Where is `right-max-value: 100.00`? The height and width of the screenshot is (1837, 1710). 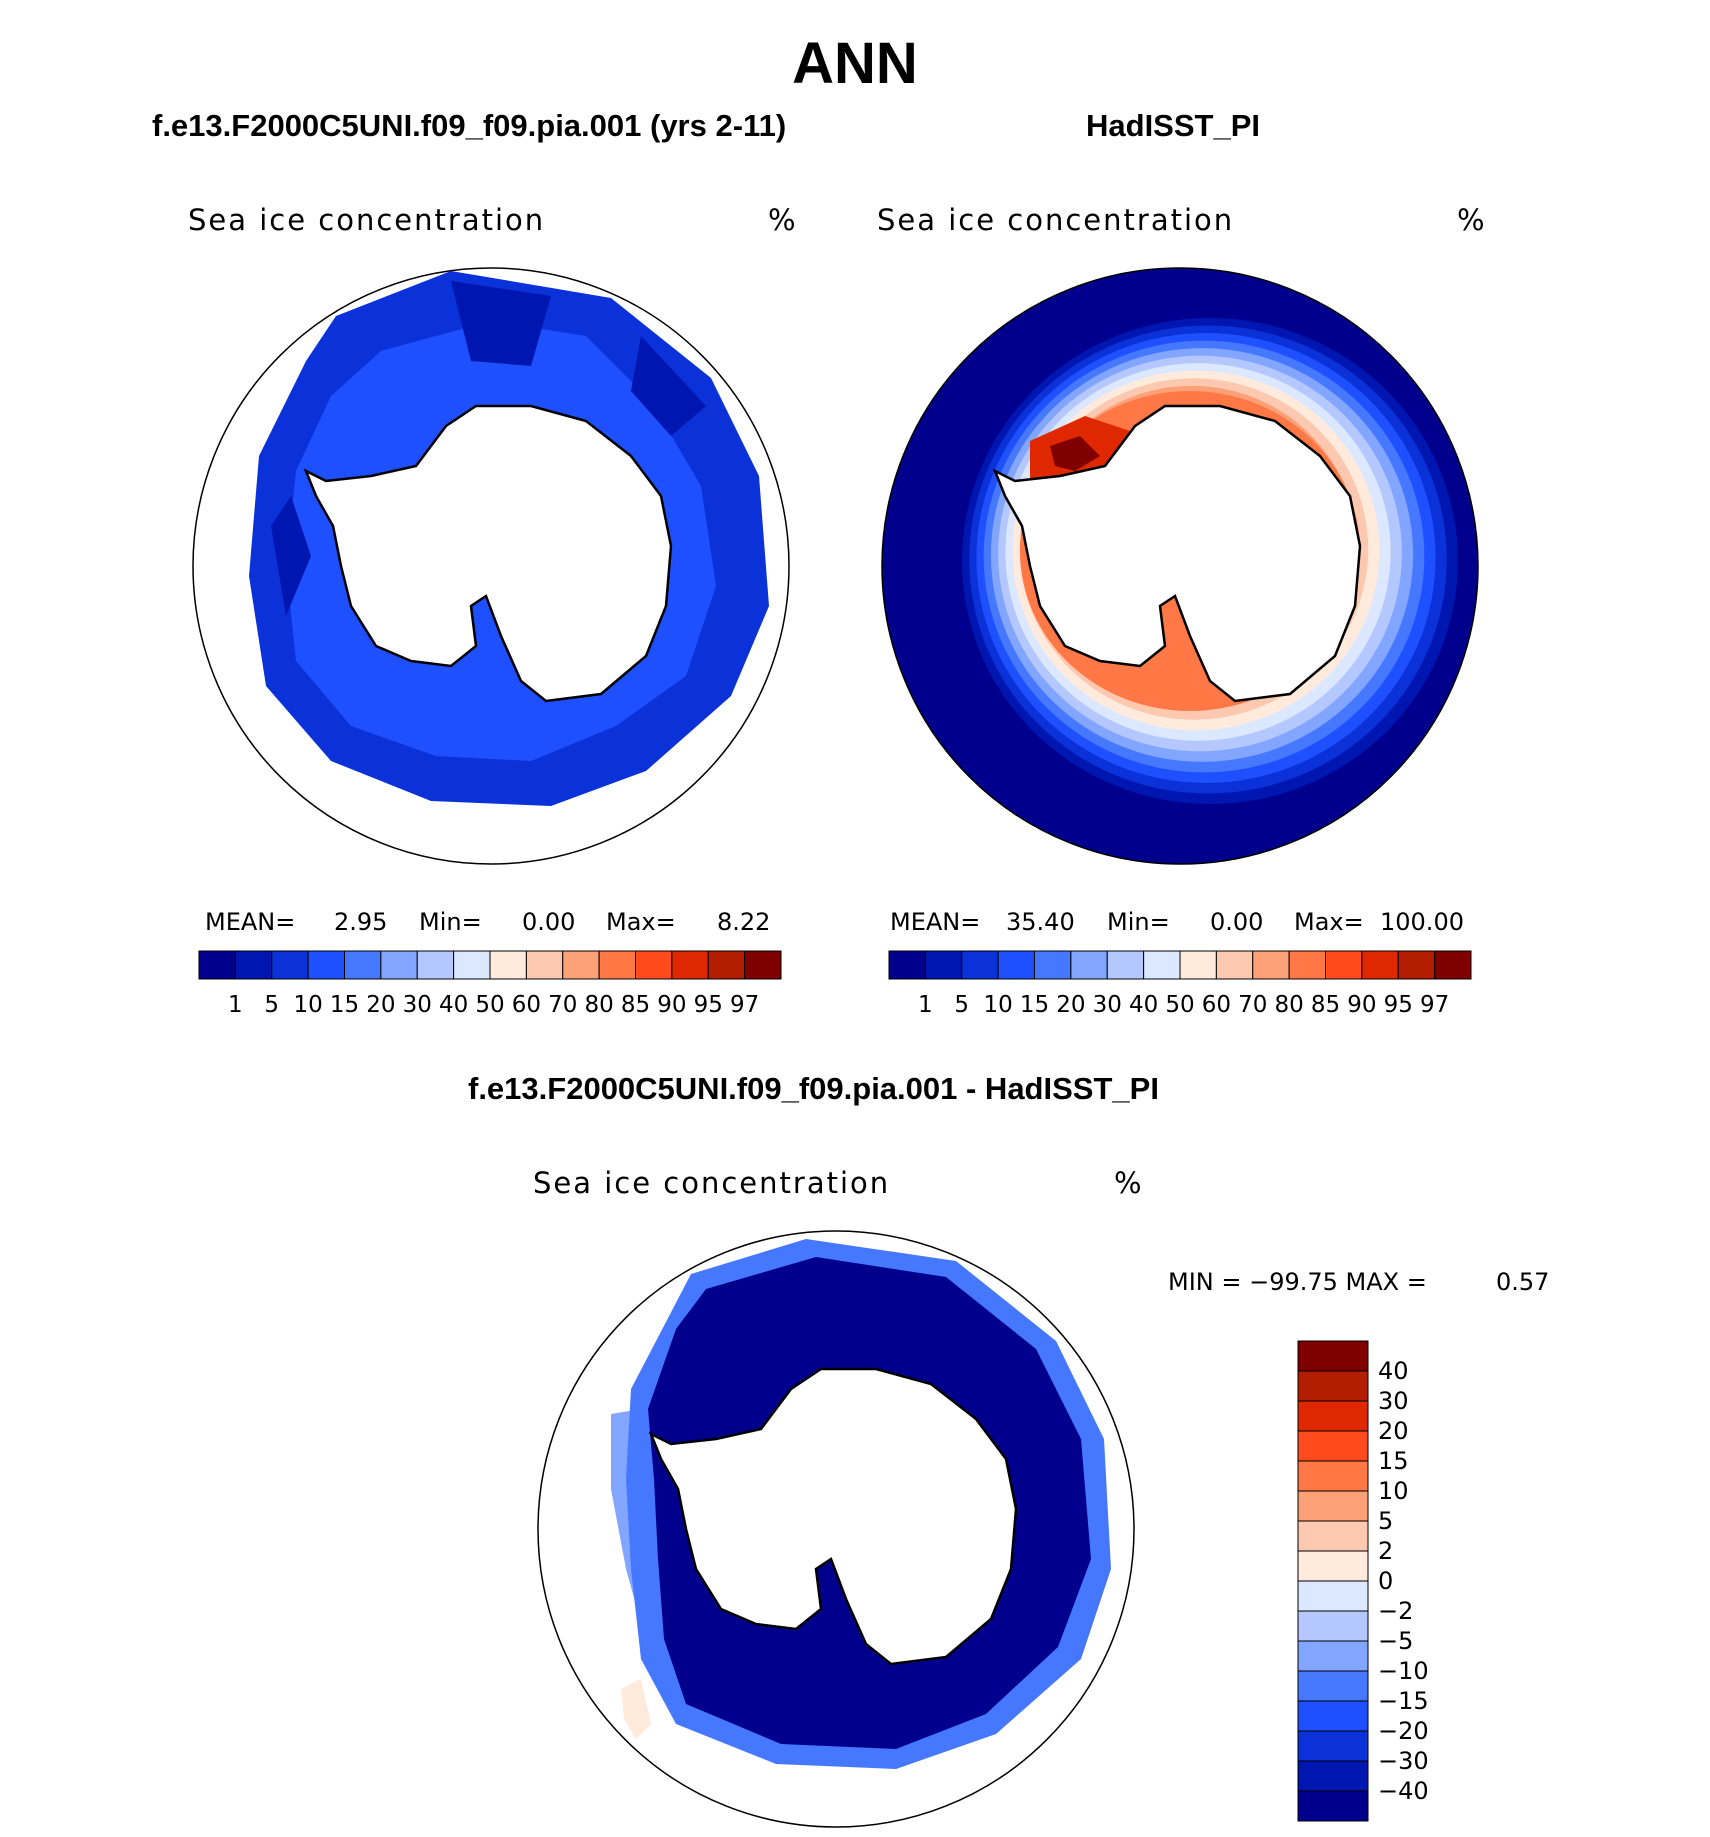
right-max-value: 100.00 is located at coordinates (1422, 922).